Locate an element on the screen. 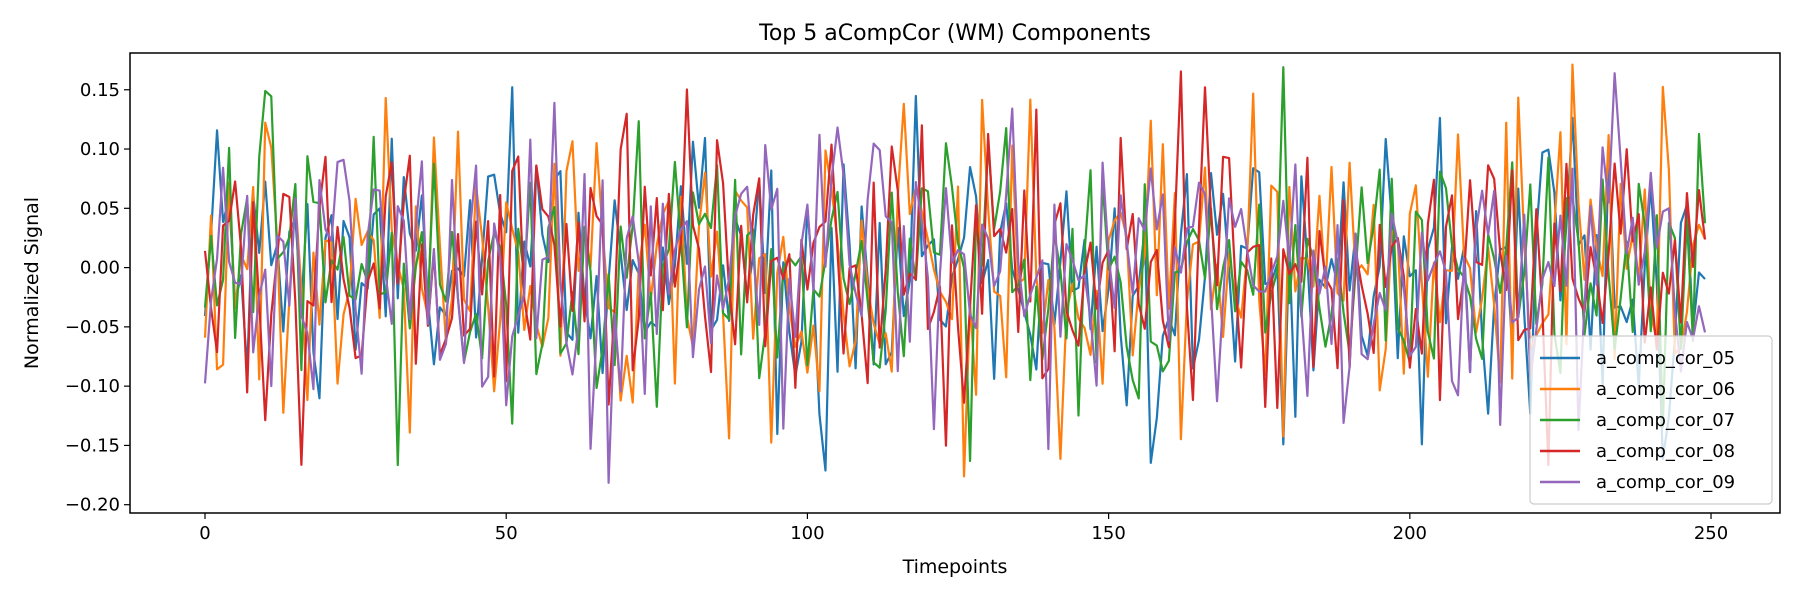 The width and height of the screenshot is (1800, 600). y-tick-label: 0.05 is located at coordinates (100, 208).